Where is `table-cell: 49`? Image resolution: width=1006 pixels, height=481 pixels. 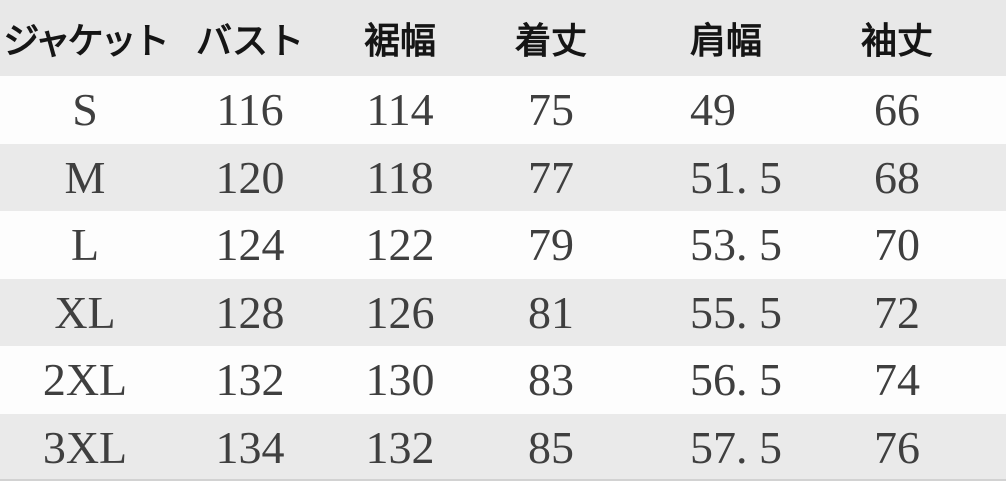
table-cell: 49 is located at coordinates (713, 110).